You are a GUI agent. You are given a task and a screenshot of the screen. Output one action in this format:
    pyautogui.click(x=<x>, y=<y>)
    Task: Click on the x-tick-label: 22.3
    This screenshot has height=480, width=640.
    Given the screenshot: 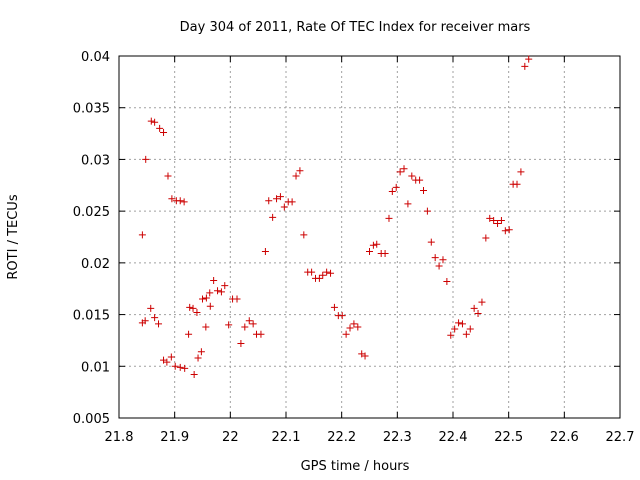 What is the action you would take?
    pyautogui.click(x=397, y=437)
    